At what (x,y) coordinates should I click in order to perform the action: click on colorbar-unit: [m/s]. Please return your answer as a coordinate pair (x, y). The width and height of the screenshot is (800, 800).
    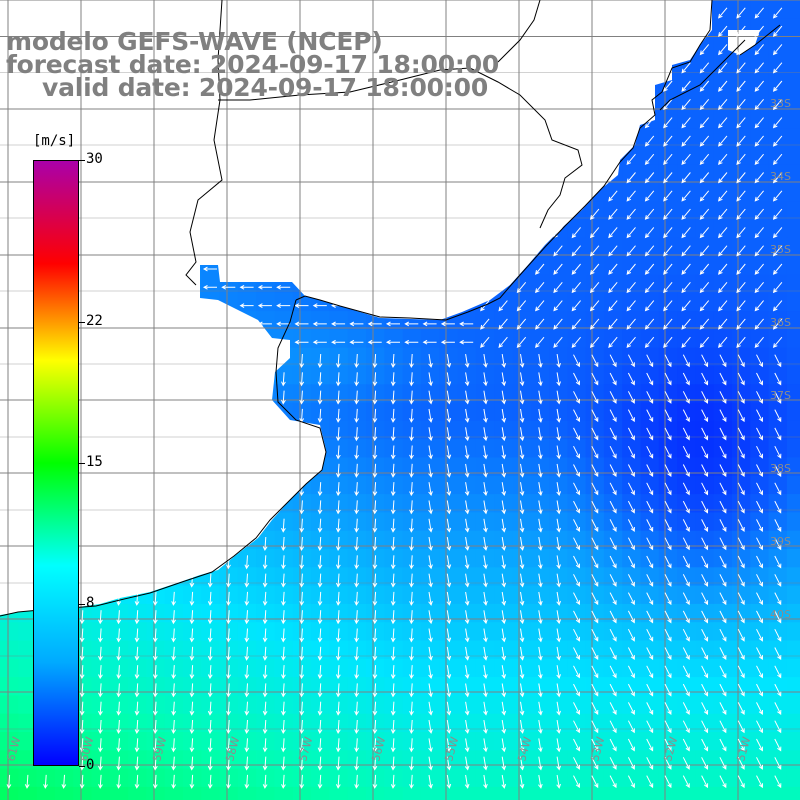
    Looking at the image, I should click on (54, 141).